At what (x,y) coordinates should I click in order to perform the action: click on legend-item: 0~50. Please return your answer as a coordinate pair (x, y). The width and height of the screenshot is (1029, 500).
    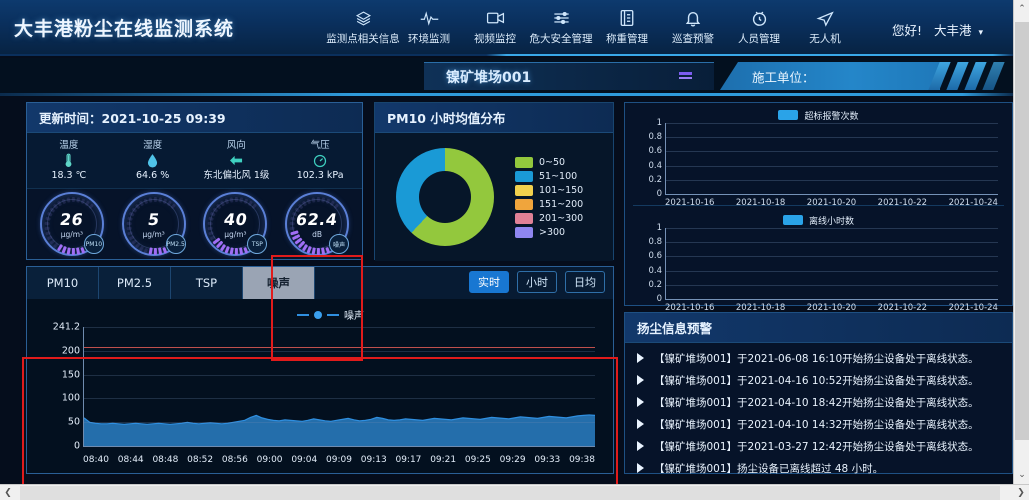
    Looking at the image, I should click on (561, 162).